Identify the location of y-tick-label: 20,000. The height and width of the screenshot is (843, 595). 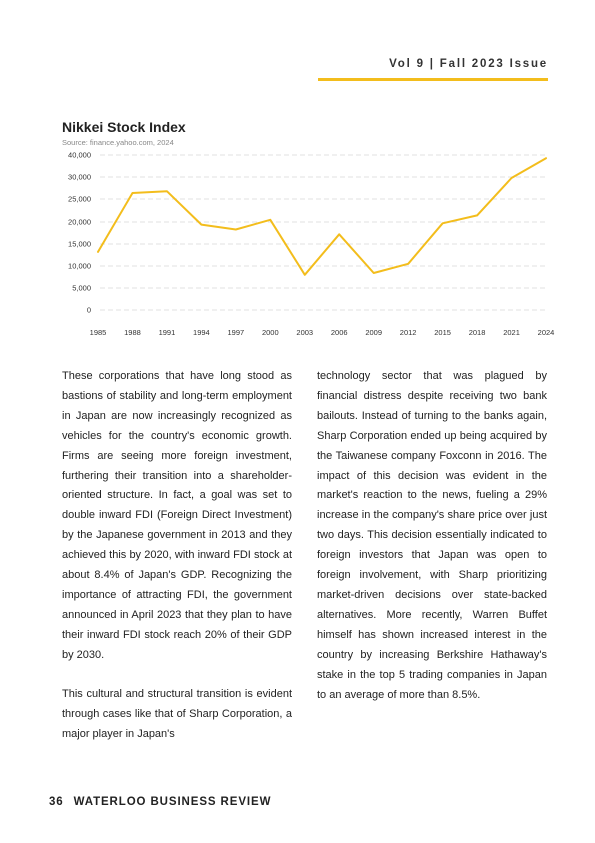
(79, 222).